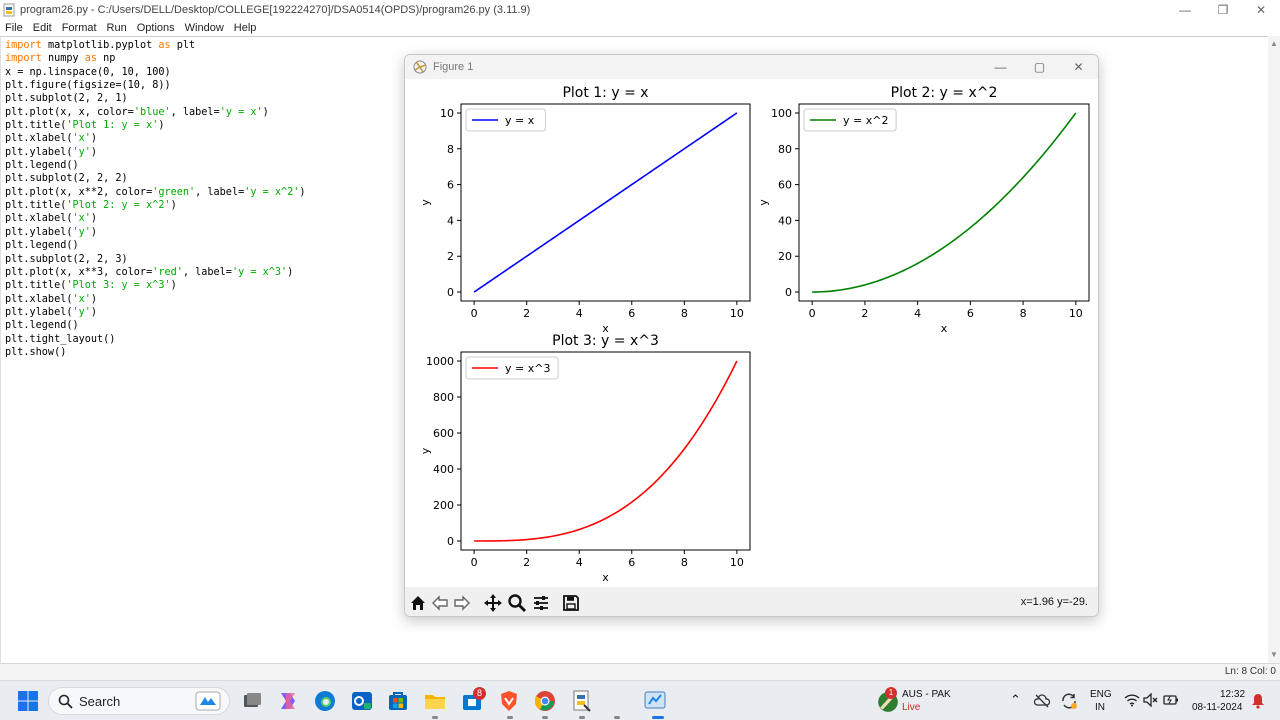  I want to click on code-line: plt.tight_layout(), so click(155, 339).